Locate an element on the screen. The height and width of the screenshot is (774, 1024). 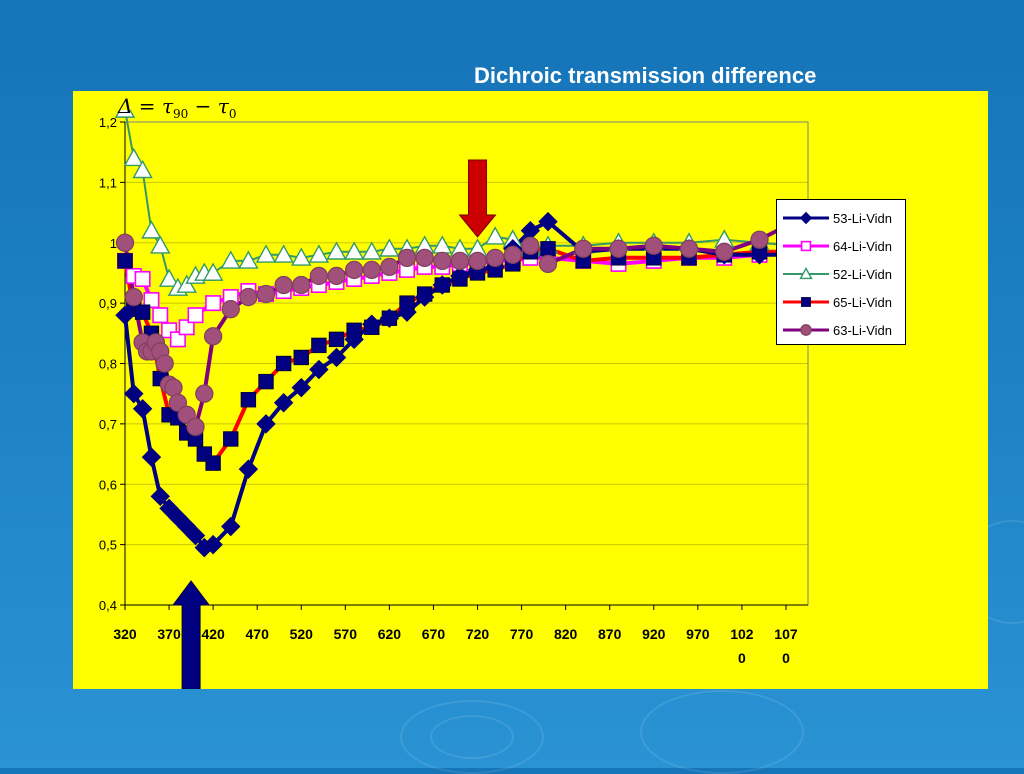
x-tick-label: 370 is located at coordinates (169, 634).